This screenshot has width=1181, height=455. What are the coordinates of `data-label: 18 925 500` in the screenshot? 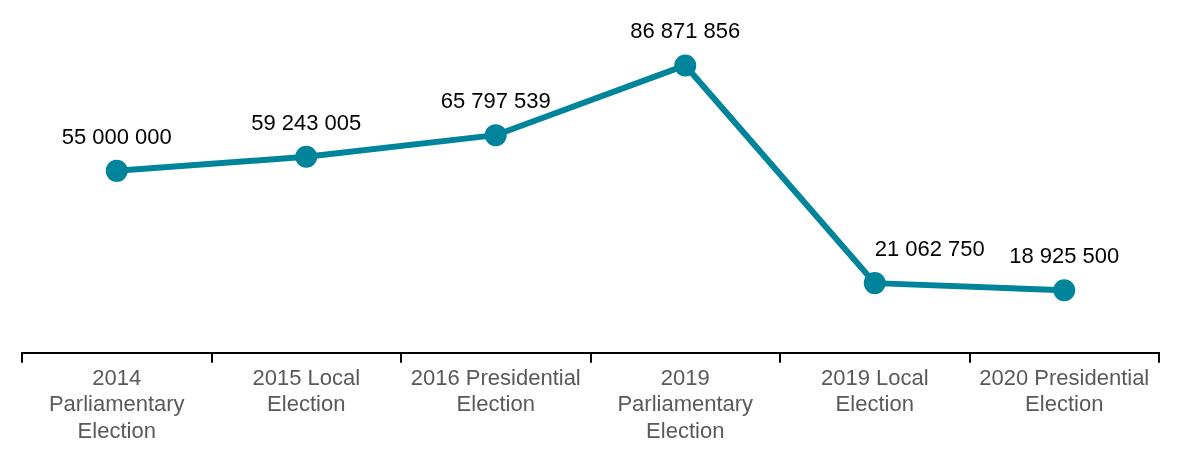 It's located at (1064, 256).